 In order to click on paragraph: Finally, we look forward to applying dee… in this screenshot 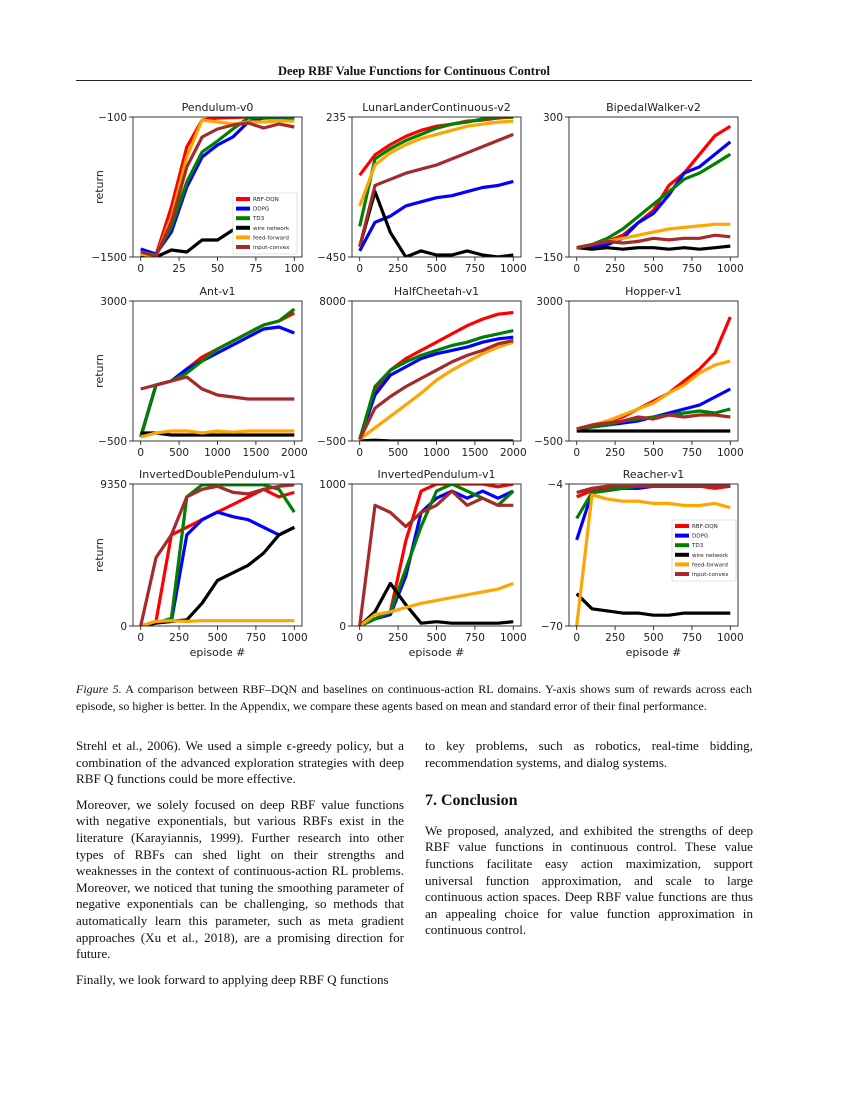, I will do `click(232, 979)`.